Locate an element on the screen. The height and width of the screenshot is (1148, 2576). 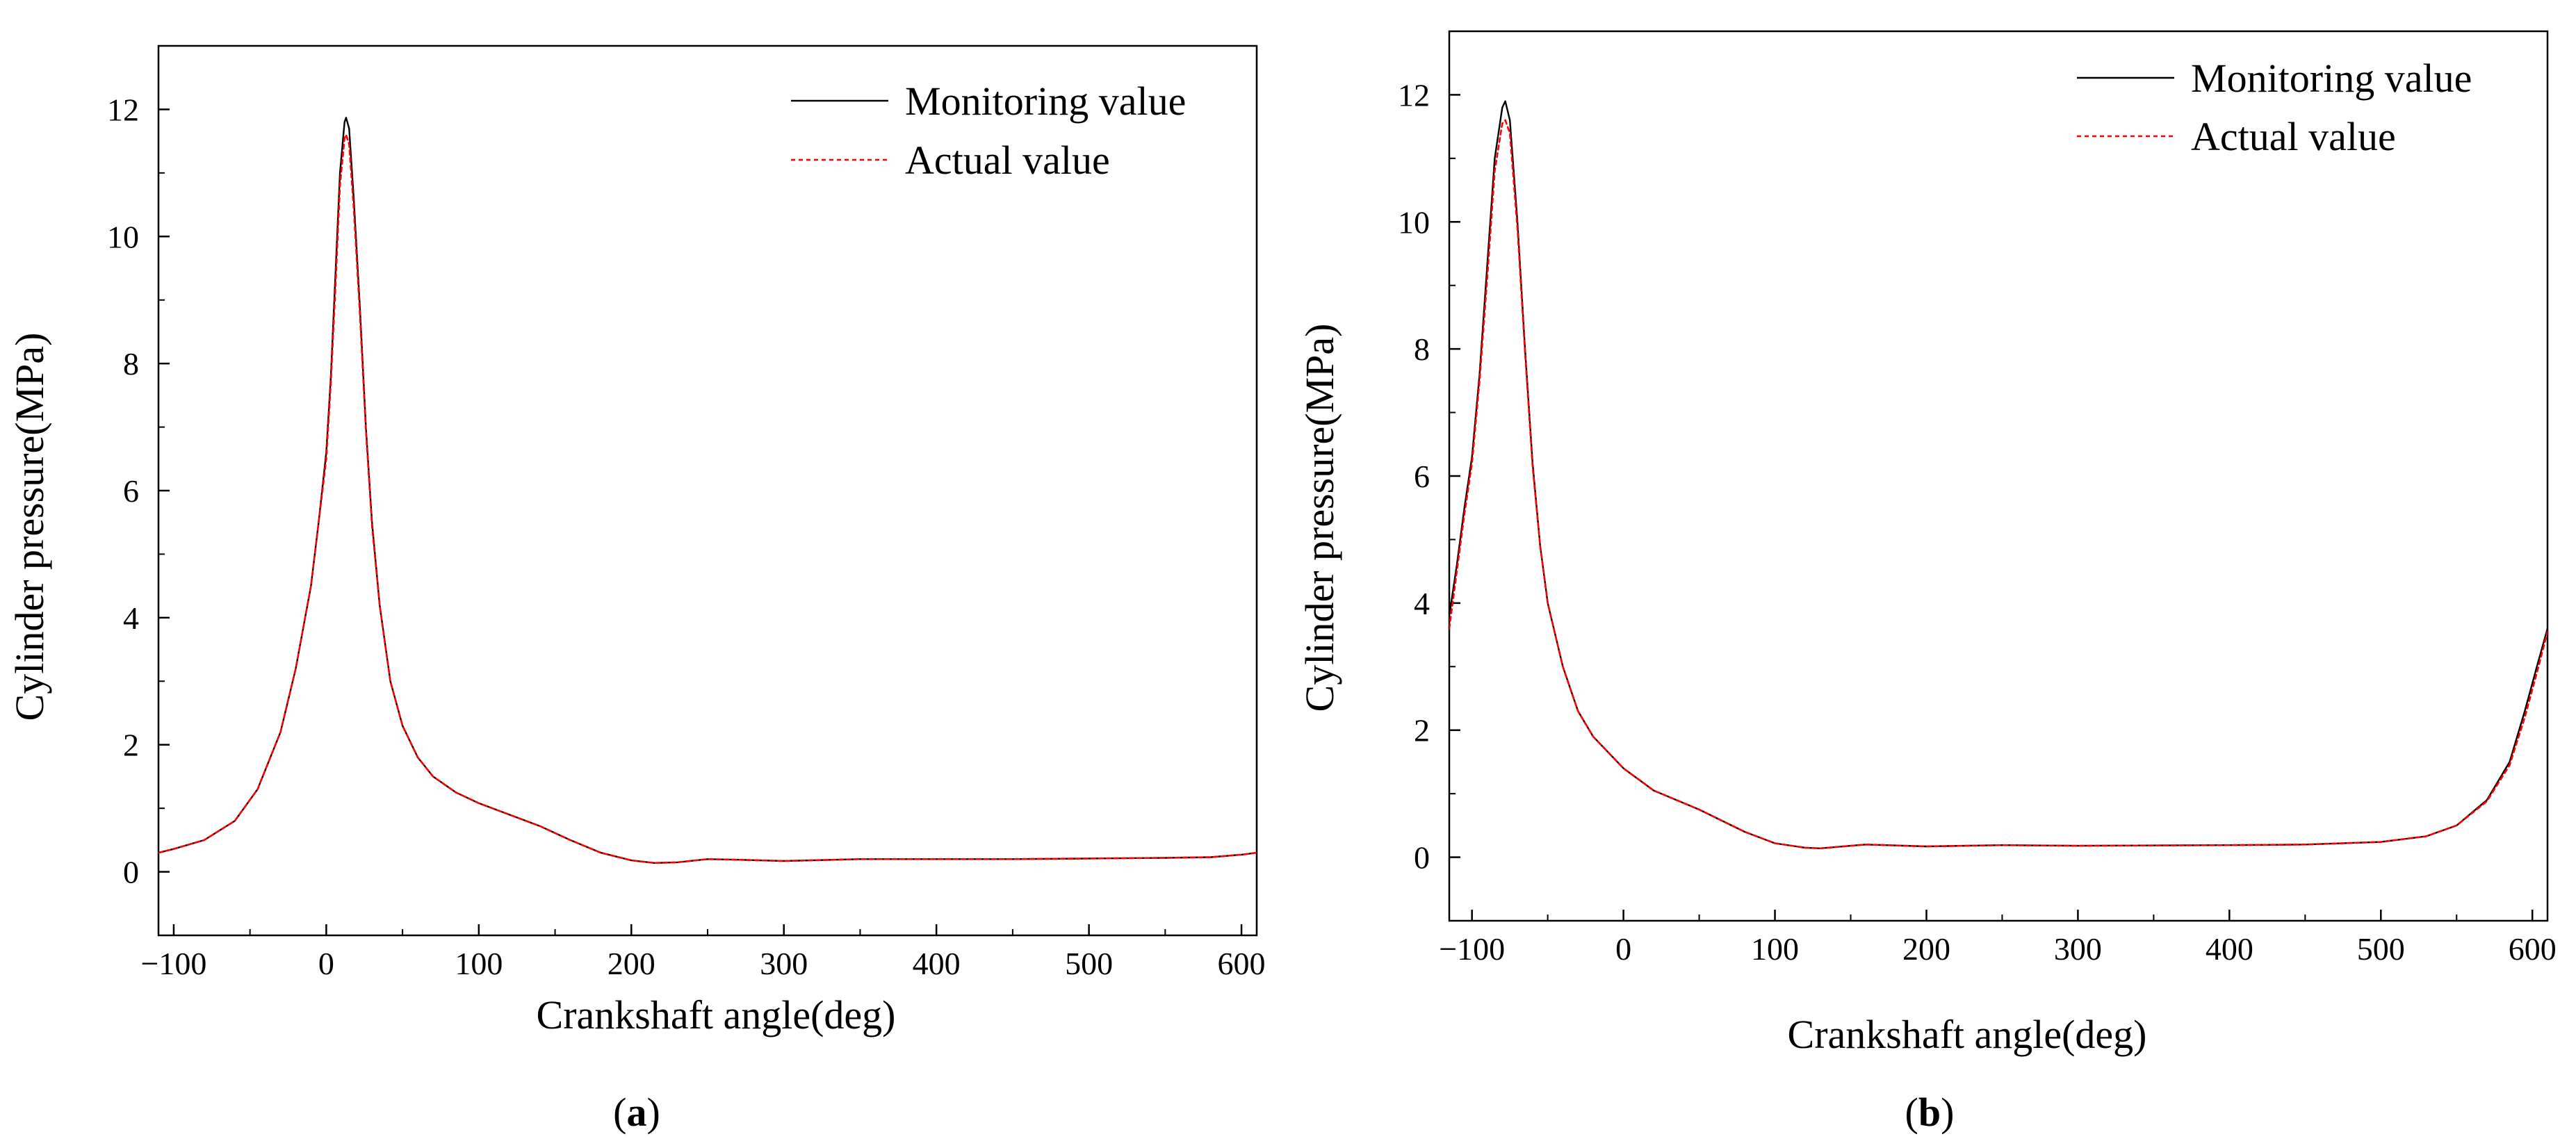
caption-letter: b is located at coordinates (1929, 1112).